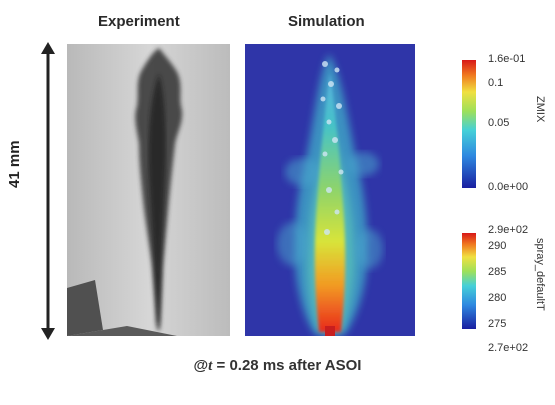 This screenshot has width=555, height=405. I want to click on scale-arrow, so click(48, 191).